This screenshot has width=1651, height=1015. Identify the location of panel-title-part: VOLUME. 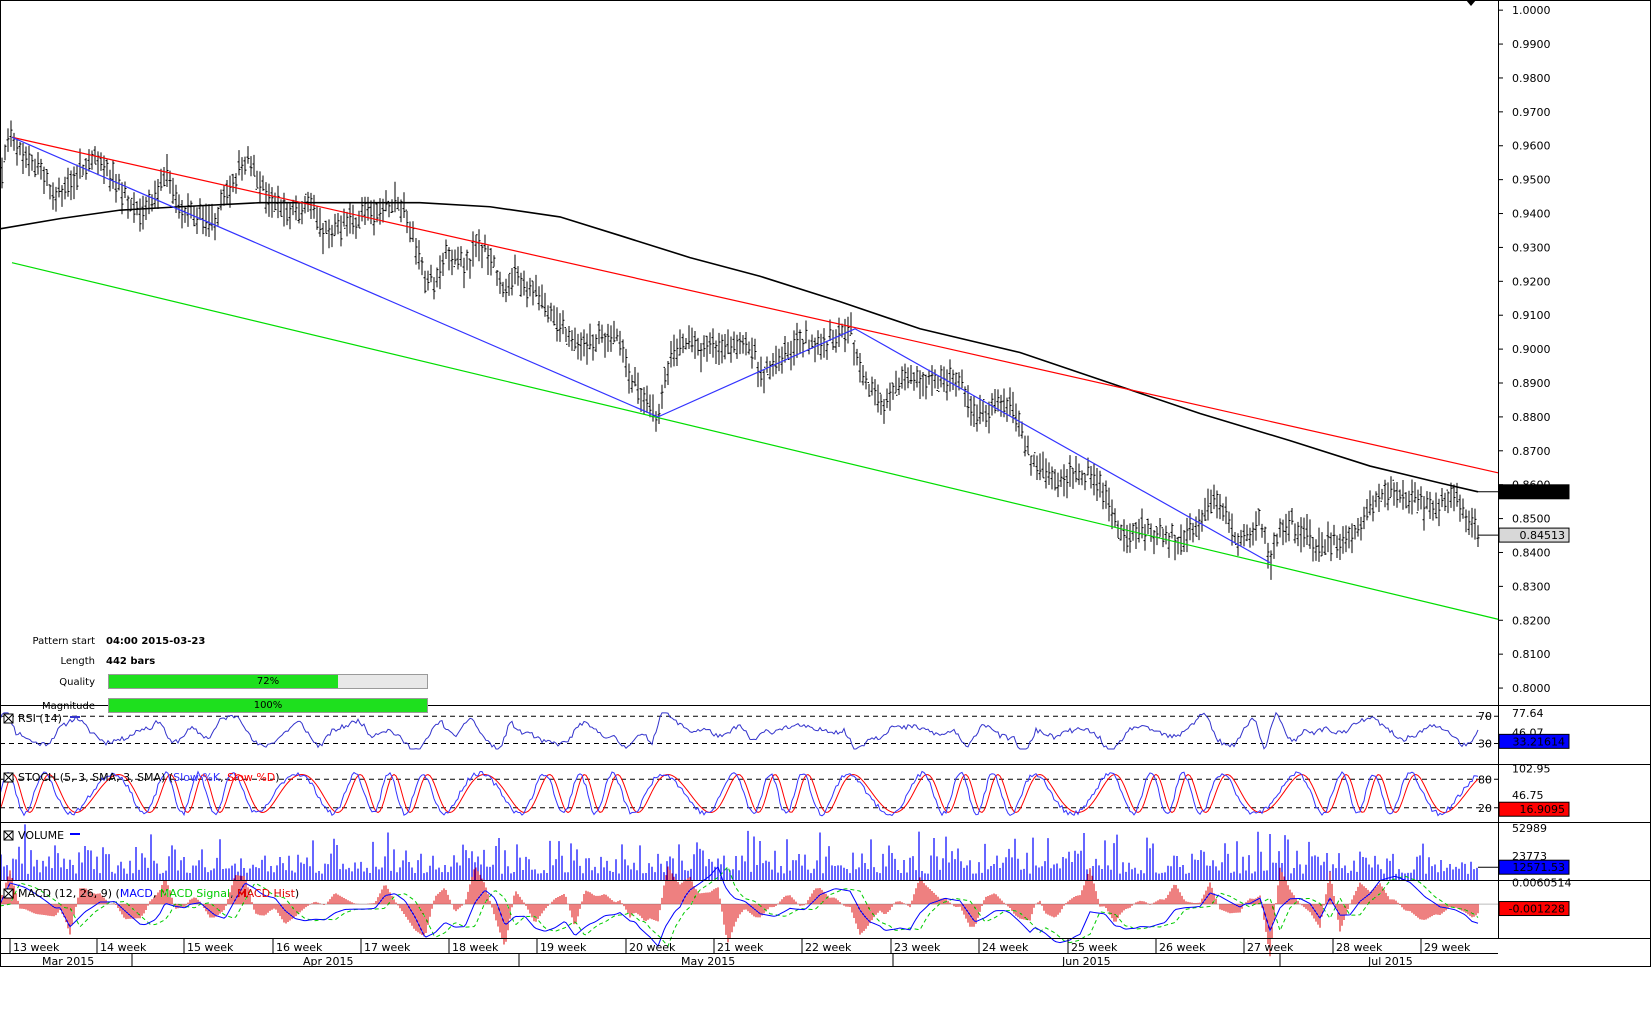
(41, 835).